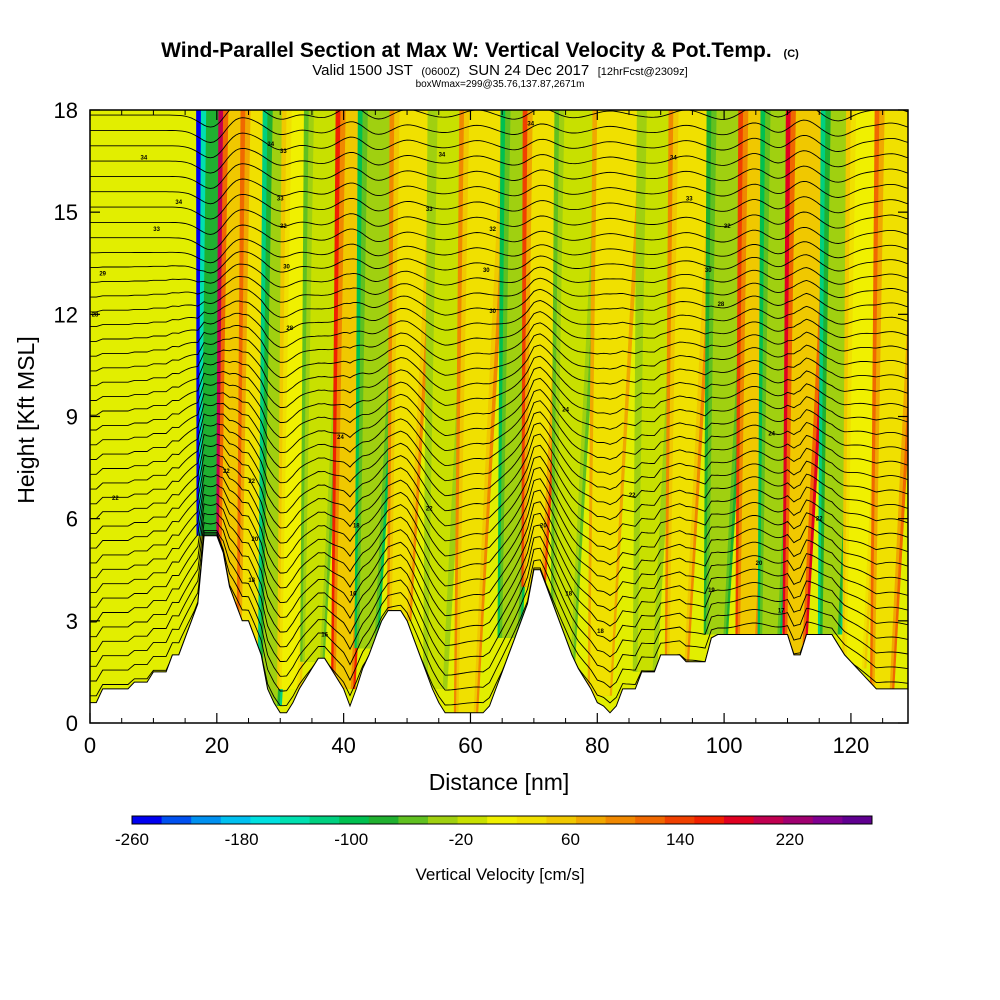  I want to click on theta-label-17: 18, so click(356, 526).